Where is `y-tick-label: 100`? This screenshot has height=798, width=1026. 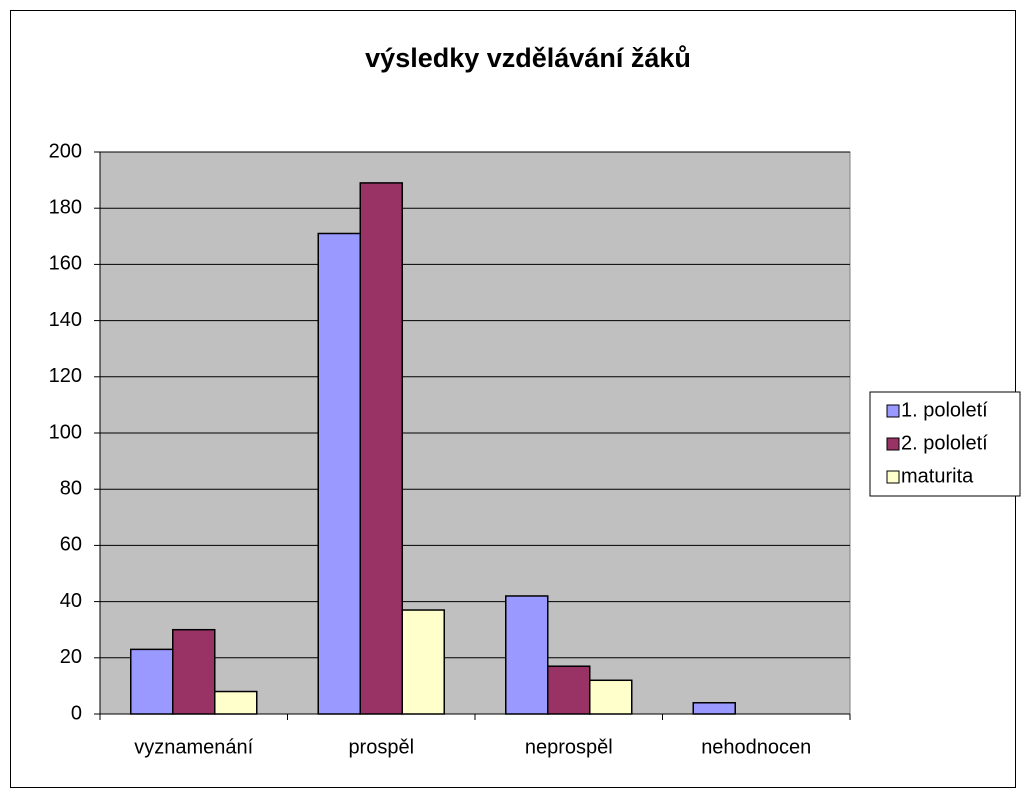 y-tick-label: 100 is located at coordinates (65, 432).